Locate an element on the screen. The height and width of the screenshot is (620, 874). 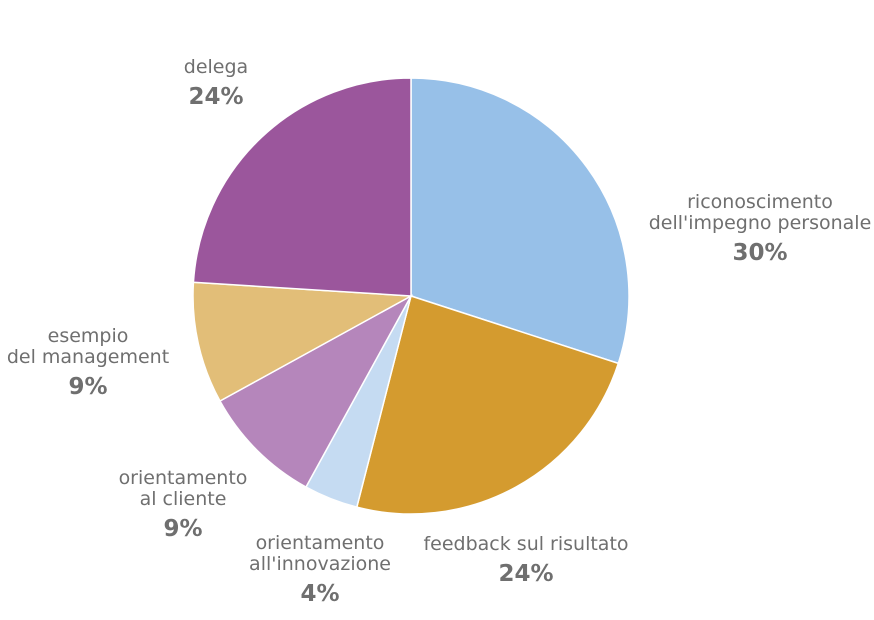
slice-name-line: del management is located at coordinates (88, 357).